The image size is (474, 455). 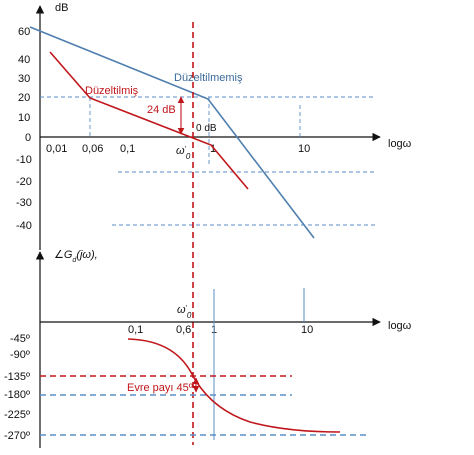 I want to click on top-x-axis-label: logω, so click(x=400, y=144).